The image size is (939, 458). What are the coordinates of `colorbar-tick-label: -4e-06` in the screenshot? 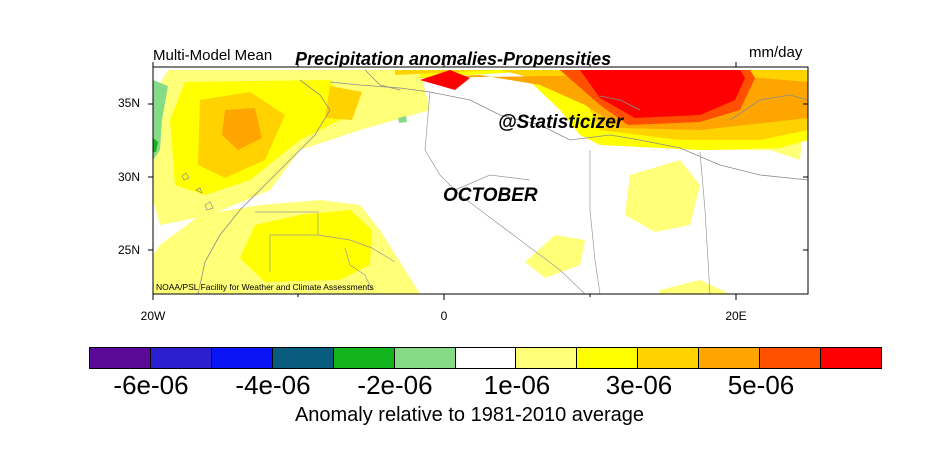 It's located at (273, 385).